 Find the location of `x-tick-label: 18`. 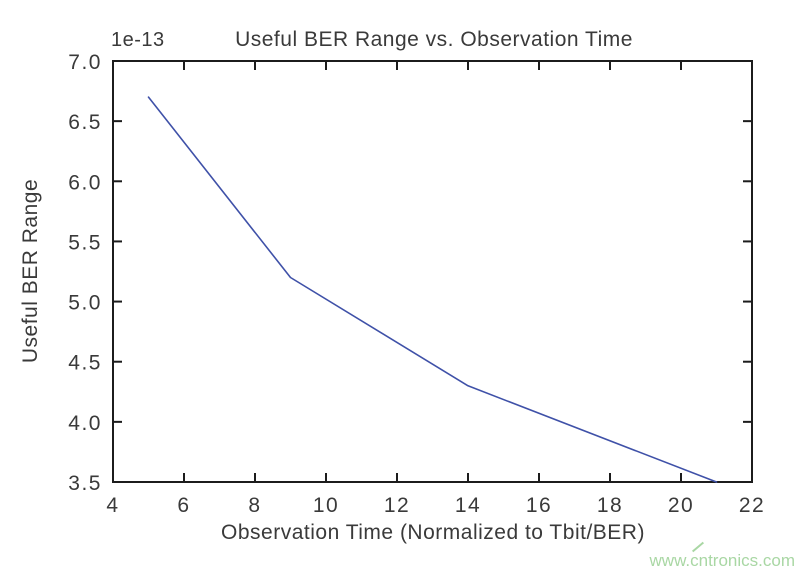

x-tick-label: 18 is located at coordinates (610, 505).